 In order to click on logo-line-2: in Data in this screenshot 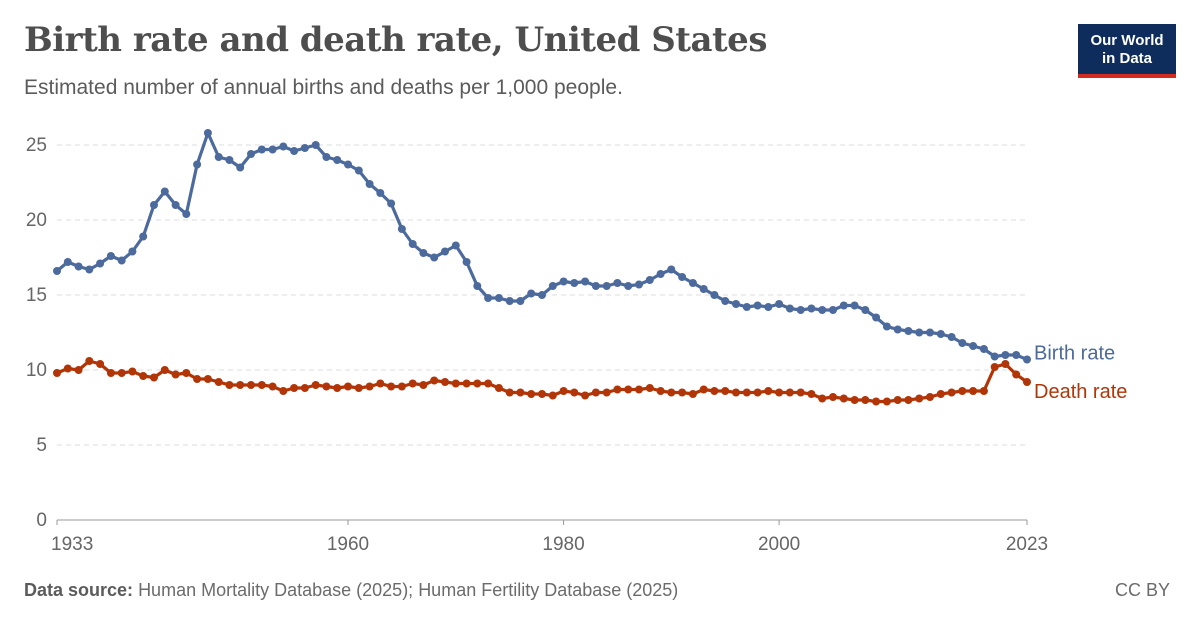, I will do `click(1126, 58)`.